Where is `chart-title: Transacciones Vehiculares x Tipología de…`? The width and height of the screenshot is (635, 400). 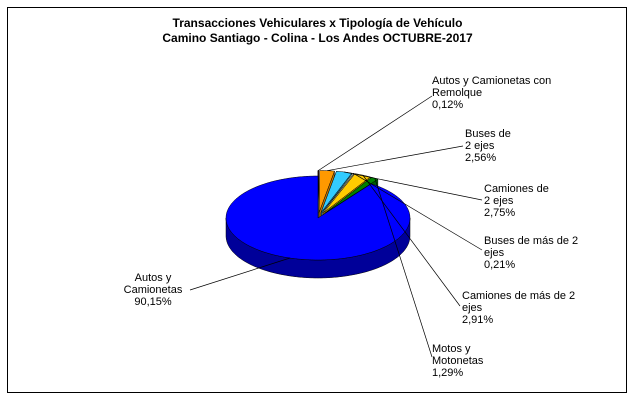 chart-title: Transacciones Vehiculares x Tipología de… is located at coordinates (317, 23).